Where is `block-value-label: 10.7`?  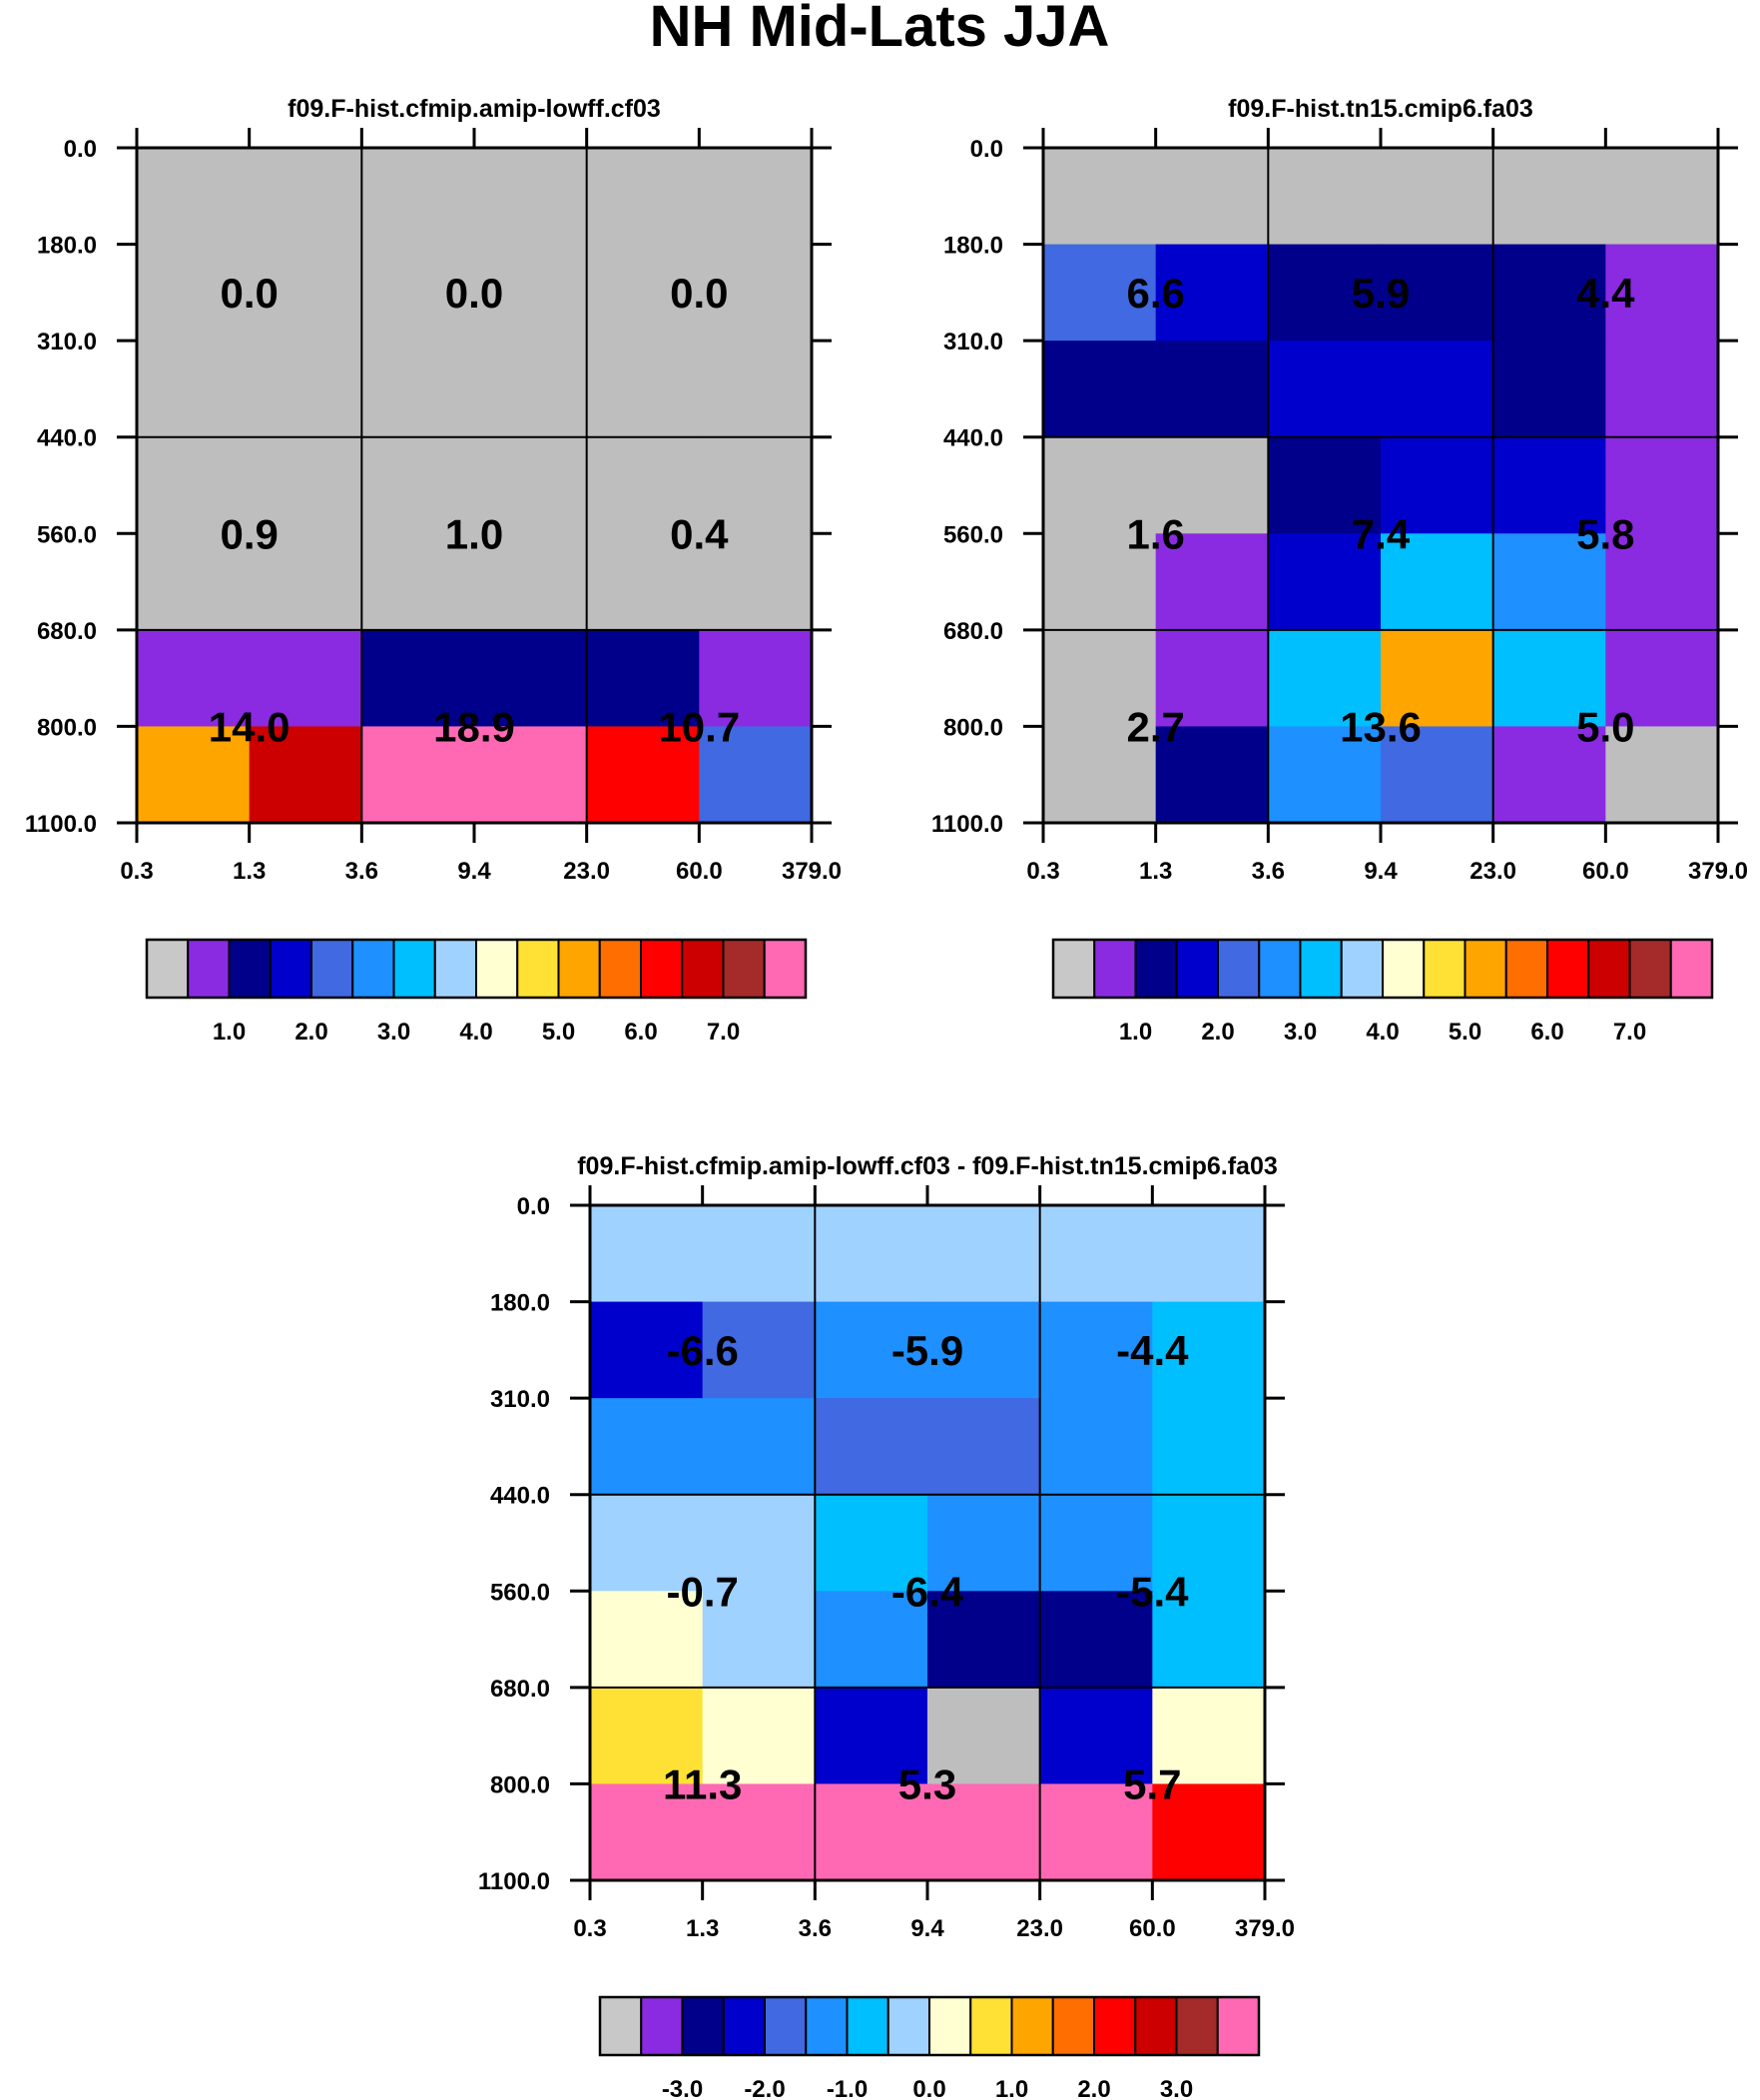
block-value-label: 10.7 is located at coordinates (699, 726).